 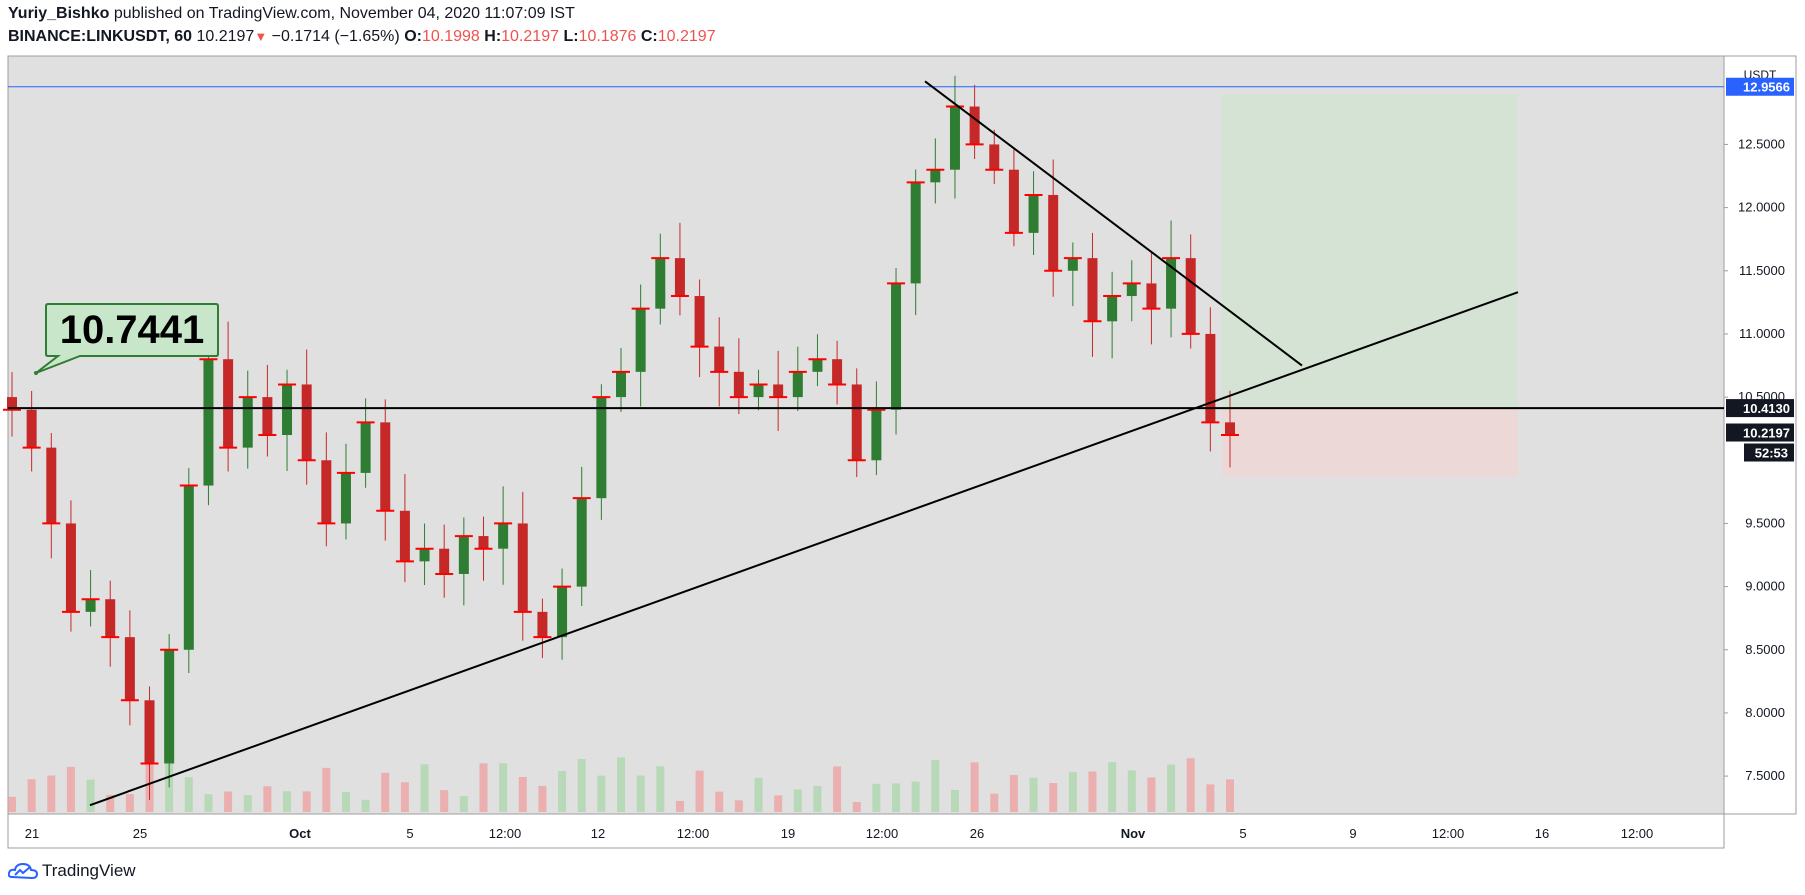 What do you see at coordinates (1133, 833) in the screenshot?
I see `x-tick-label: Nov` at bounding box center [1133, 833].